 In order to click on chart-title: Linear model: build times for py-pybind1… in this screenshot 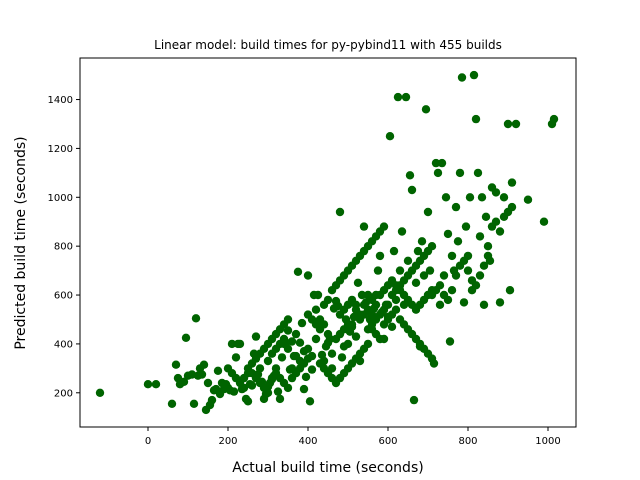, I will do `click(328, 45)`.